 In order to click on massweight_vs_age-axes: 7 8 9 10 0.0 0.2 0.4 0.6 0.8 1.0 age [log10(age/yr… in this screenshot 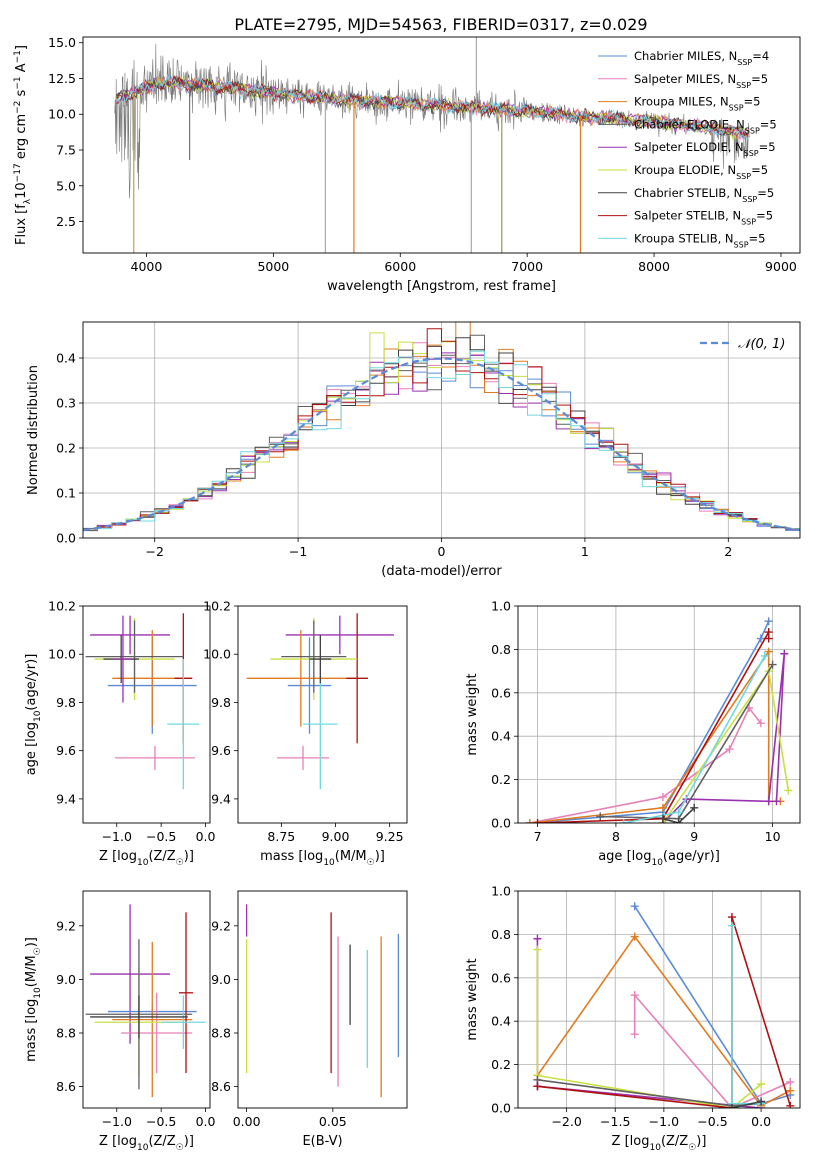, I will do `click(633, 733)`.